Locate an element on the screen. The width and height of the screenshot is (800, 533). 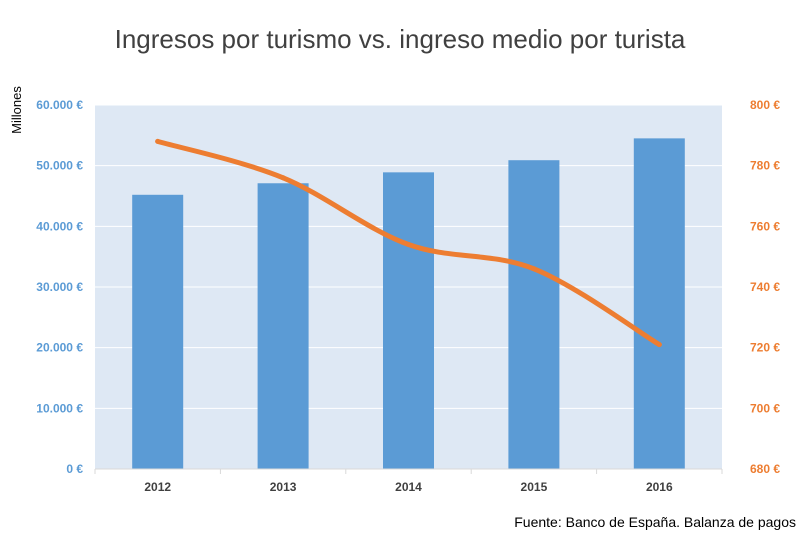
left-tick-label: 30.000 € is located at coordinates (59, 287).